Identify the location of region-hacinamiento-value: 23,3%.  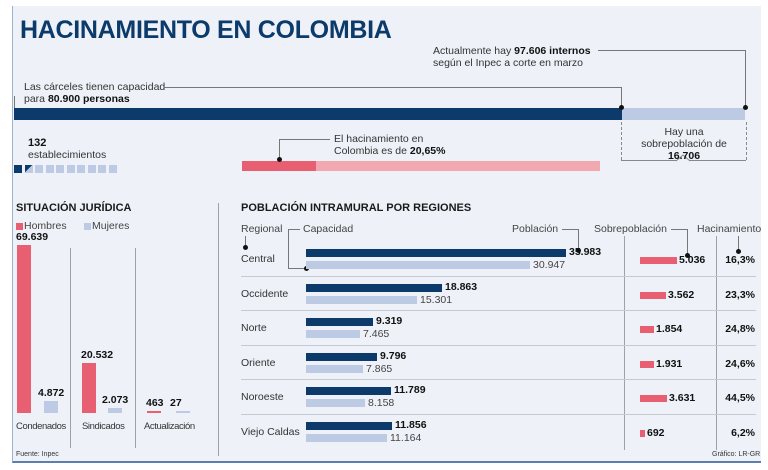
(740, 294).